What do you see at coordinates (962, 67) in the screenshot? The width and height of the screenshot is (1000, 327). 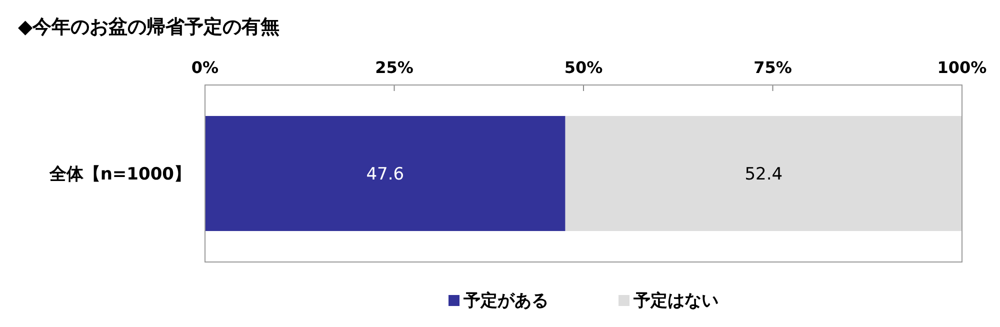 I see `x-tick-label: 100%` at bounding box center [962, 67].